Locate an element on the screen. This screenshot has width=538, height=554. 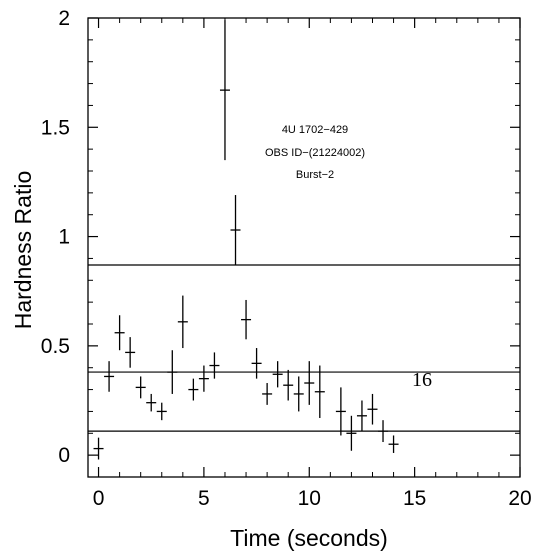
y-tick-label: 2 is located at coordinates (64, 18).